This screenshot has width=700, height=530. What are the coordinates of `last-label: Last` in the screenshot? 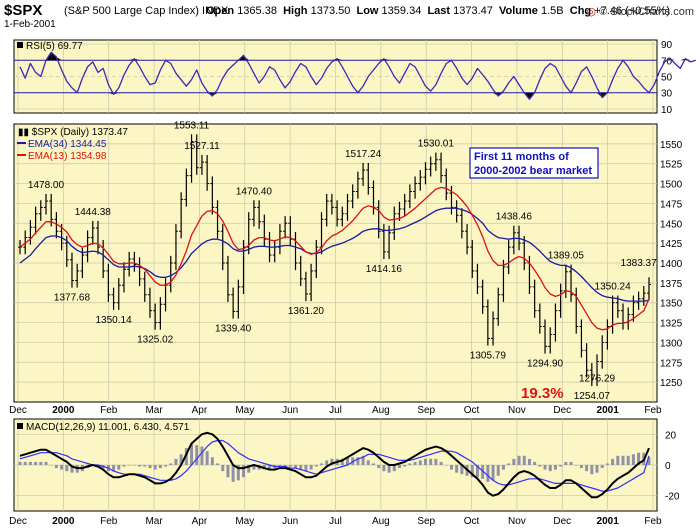 It's located at (439, 11).